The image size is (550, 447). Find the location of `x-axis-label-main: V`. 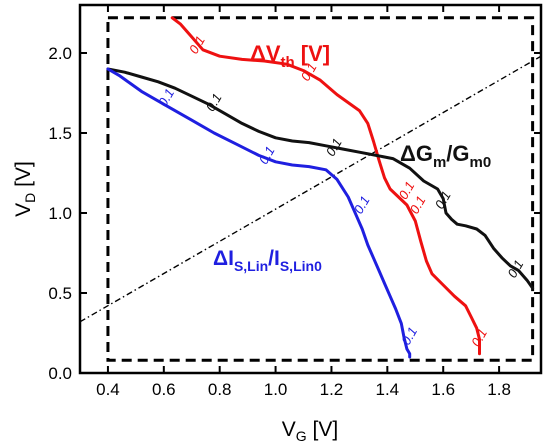

x-axis-label-main: V is located at coordinates (289, 429).